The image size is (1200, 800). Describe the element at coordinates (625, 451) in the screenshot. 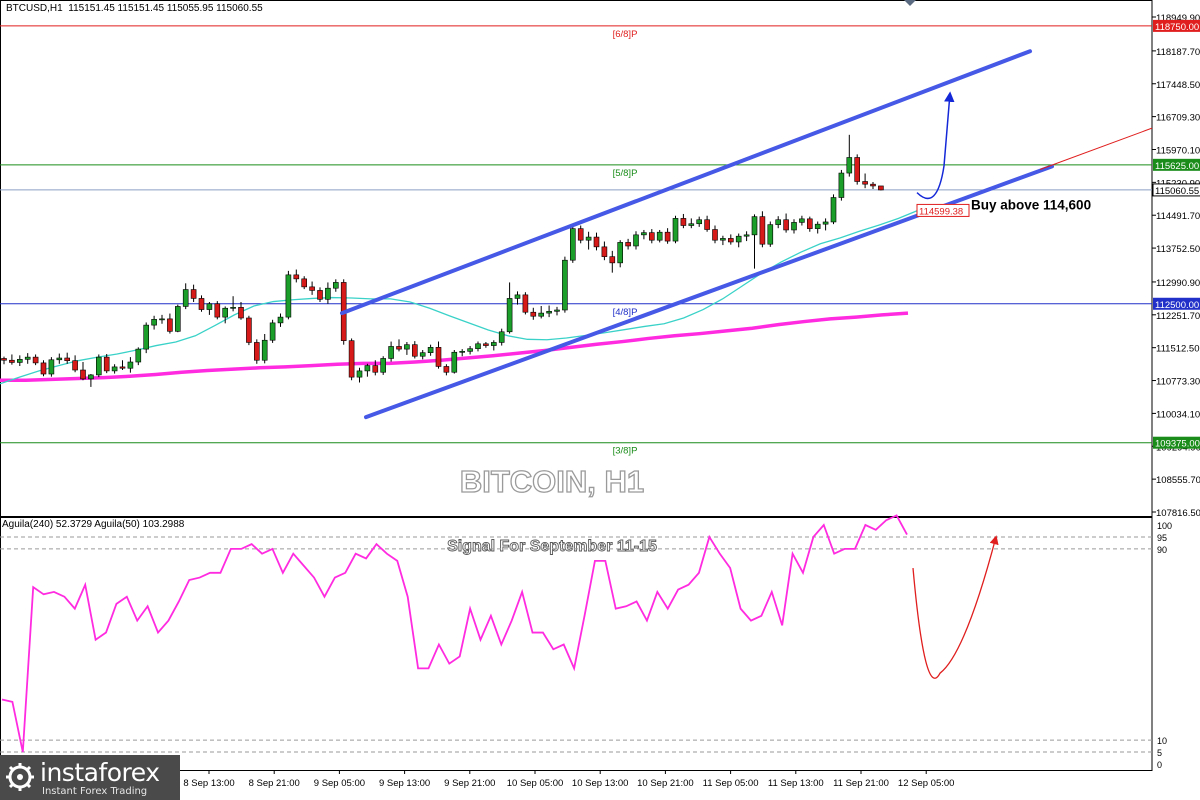

I see `murrey-level-name: [3/8]P` at that location.